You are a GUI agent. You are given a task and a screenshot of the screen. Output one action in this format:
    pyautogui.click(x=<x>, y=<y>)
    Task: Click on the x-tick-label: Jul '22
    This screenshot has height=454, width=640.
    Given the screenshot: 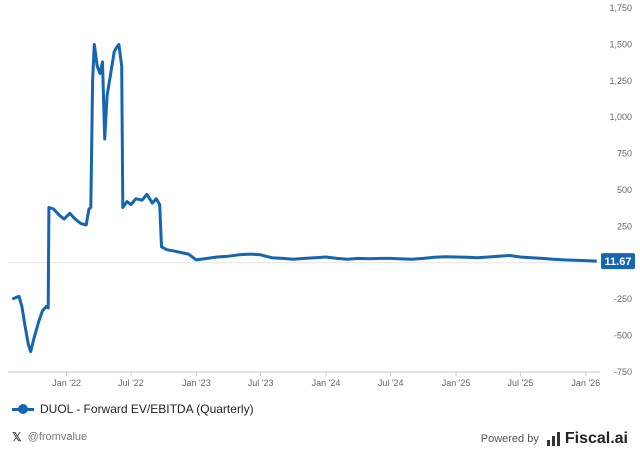 What is the action you would take?
    pyautogui.click(x=131, y=383)
    